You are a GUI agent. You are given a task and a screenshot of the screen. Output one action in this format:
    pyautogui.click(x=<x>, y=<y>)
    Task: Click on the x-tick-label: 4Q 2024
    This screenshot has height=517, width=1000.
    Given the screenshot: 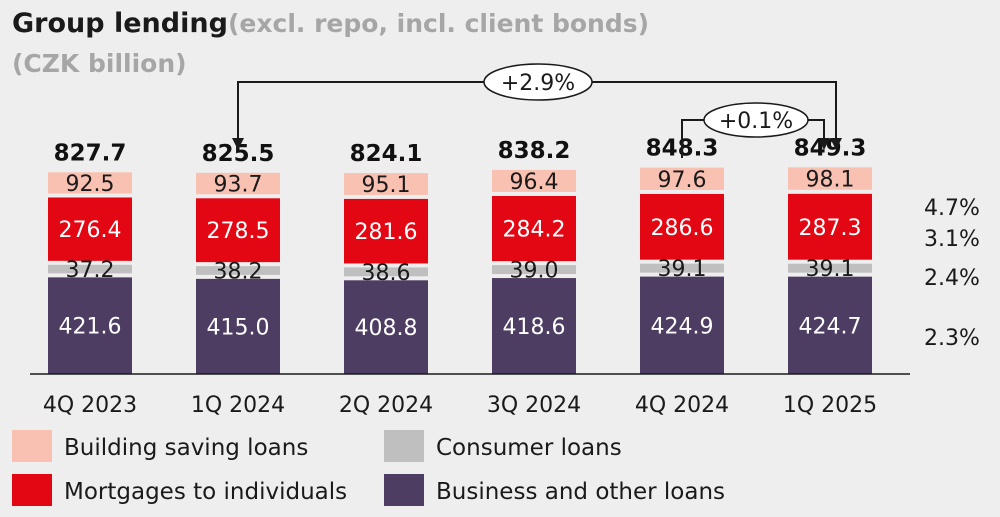 What is the action you would take?
    pyautogui.click(x=682, y=405)
    